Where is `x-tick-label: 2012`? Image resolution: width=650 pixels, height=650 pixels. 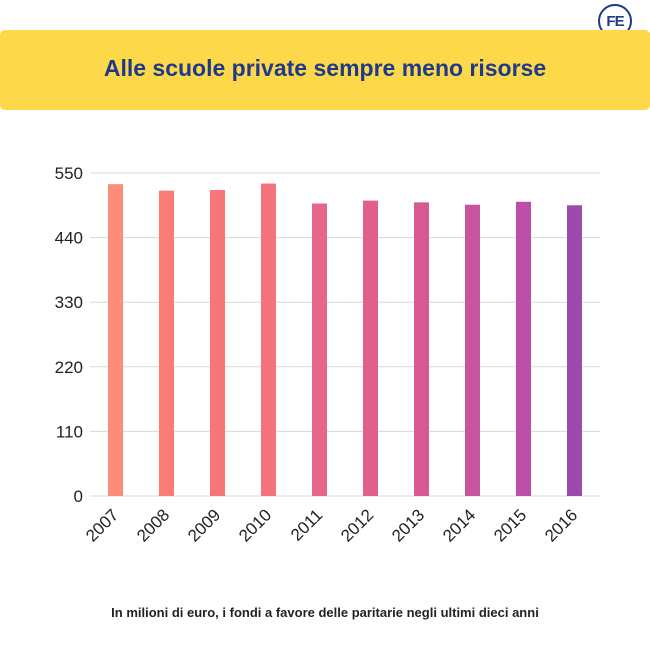 x-tick-label: 2012 is located at coordinates (357, 525).